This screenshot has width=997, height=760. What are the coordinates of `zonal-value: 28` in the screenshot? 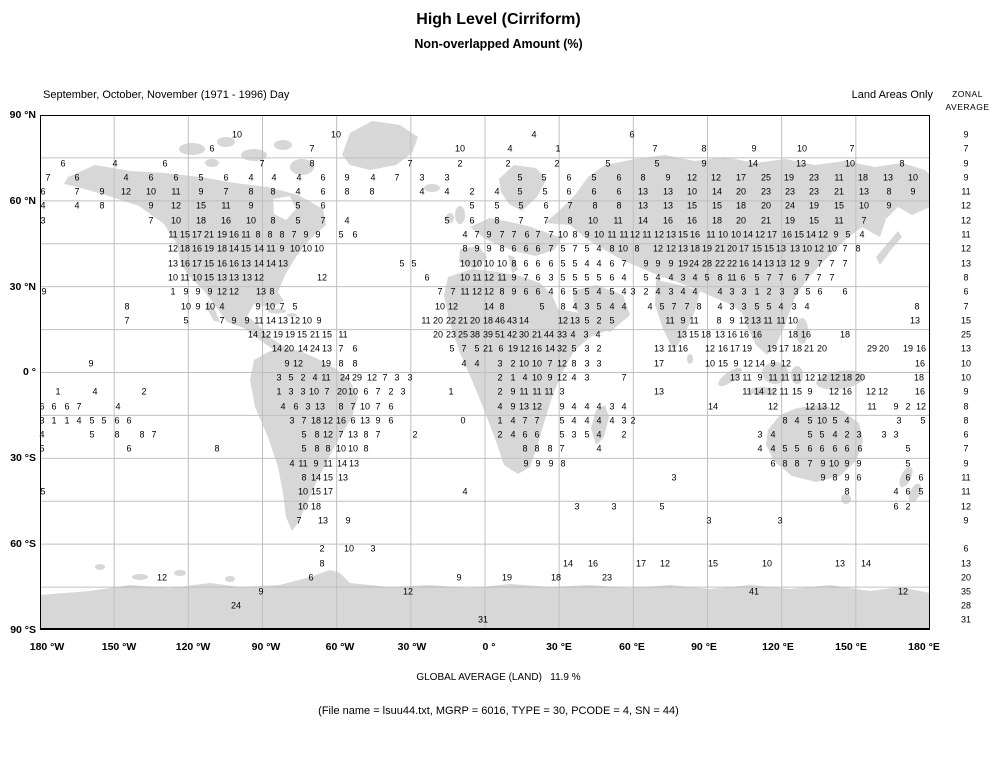 It's located at (966, 605).